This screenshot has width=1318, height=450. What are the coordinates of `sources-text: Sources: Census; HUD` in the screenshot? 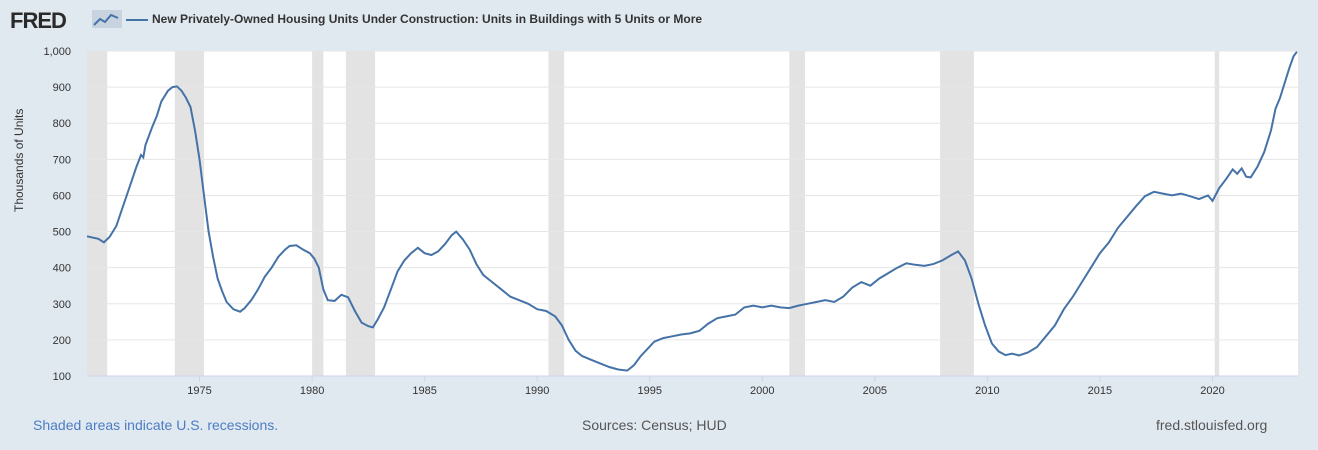 It's located at (654, 425).